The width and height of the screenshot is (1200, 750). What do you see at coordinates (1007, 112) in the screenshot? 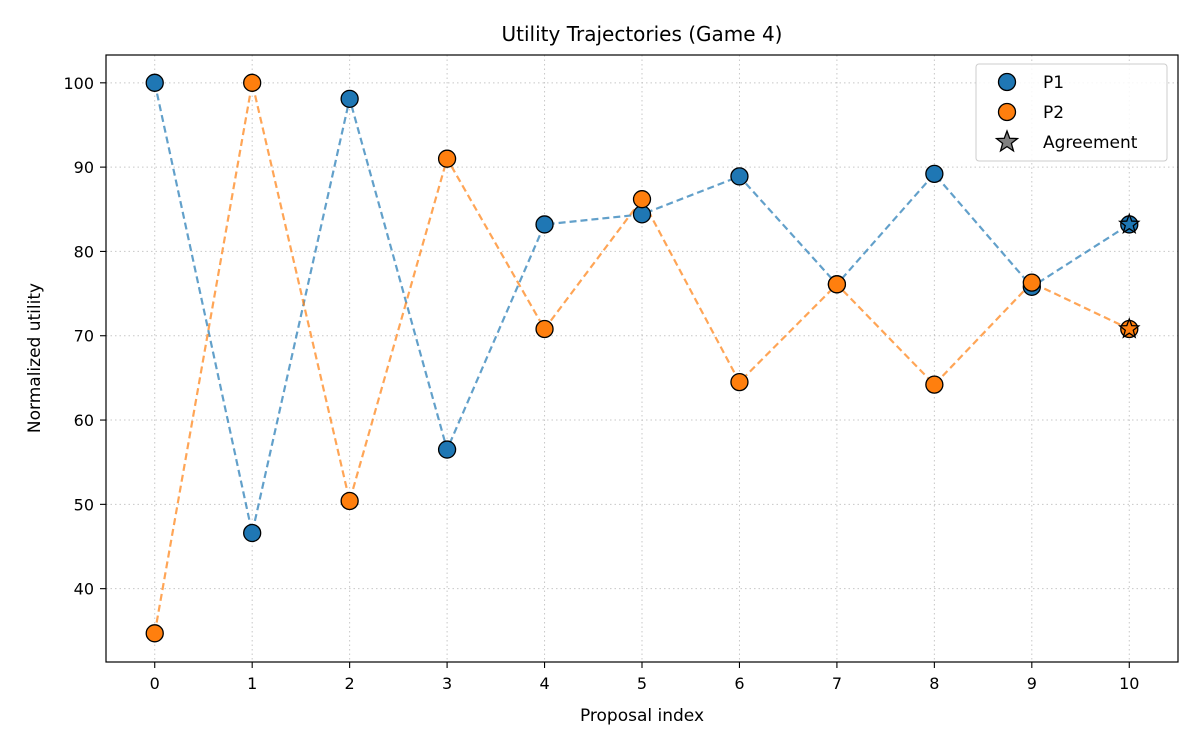
I see `legend-marker-p2` at bounding box center [1007, 112].